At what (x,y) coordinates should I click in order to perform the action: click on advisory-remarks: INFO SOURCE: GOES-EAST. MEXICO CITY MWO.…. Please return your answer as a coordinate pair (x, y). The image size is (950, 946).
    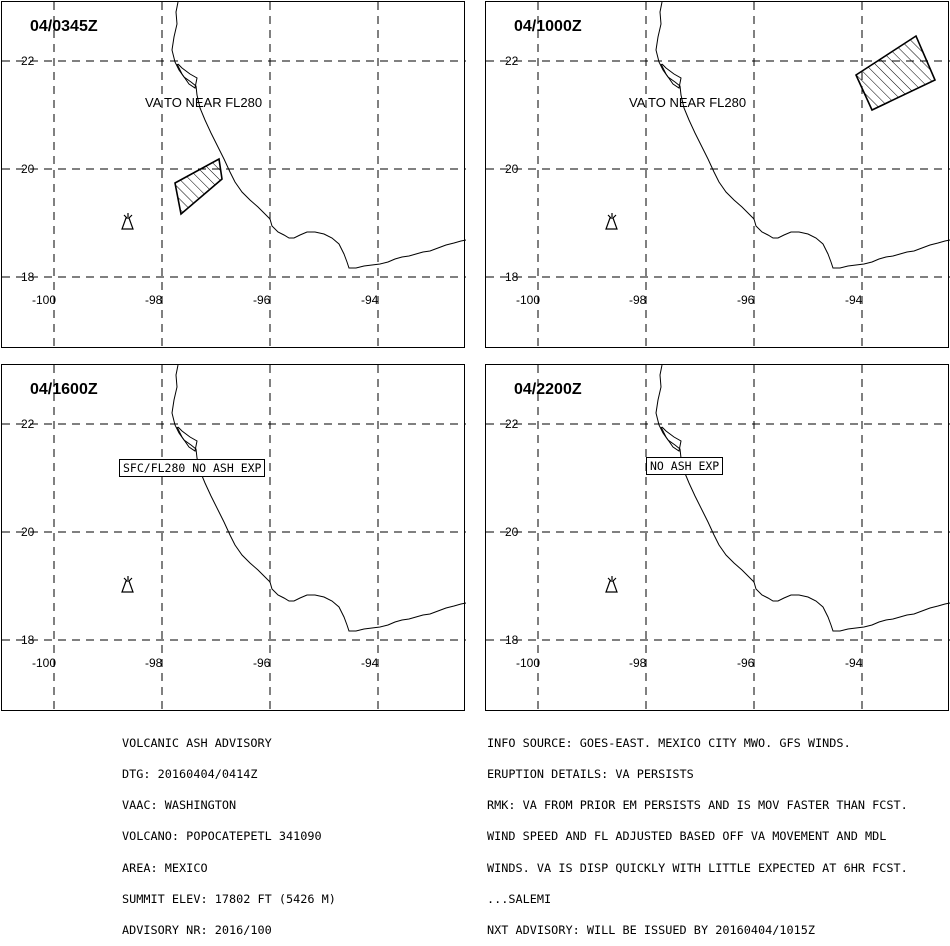
    Looking at the image, I should click on (697, 831).